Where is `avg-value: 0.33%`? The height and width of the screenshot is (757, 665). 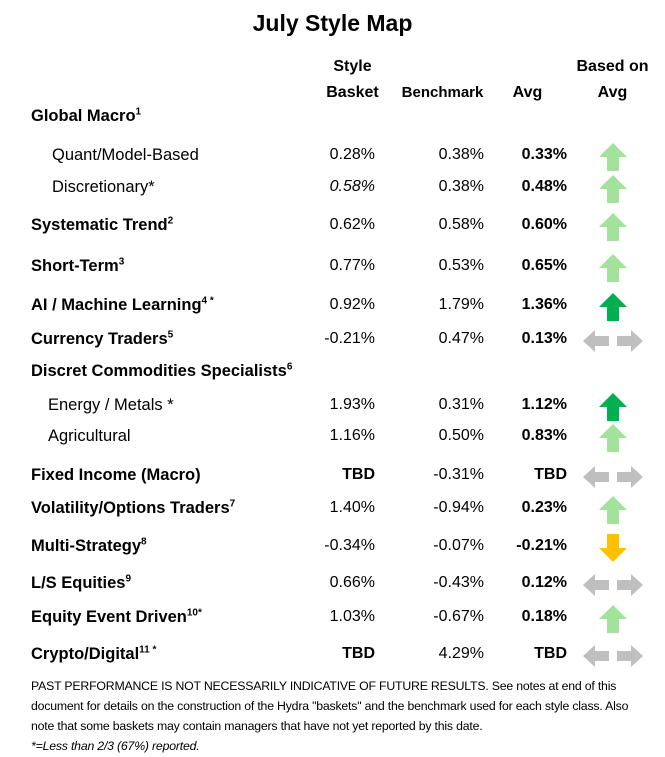 avg-value: 0.33% is located at coordinates (544, 154).